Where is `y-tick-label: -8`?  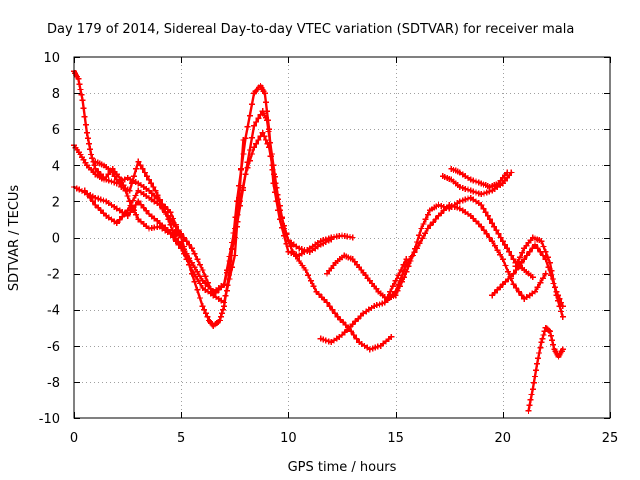
y-tick-label: -8 is located at coordinates (53, 383).